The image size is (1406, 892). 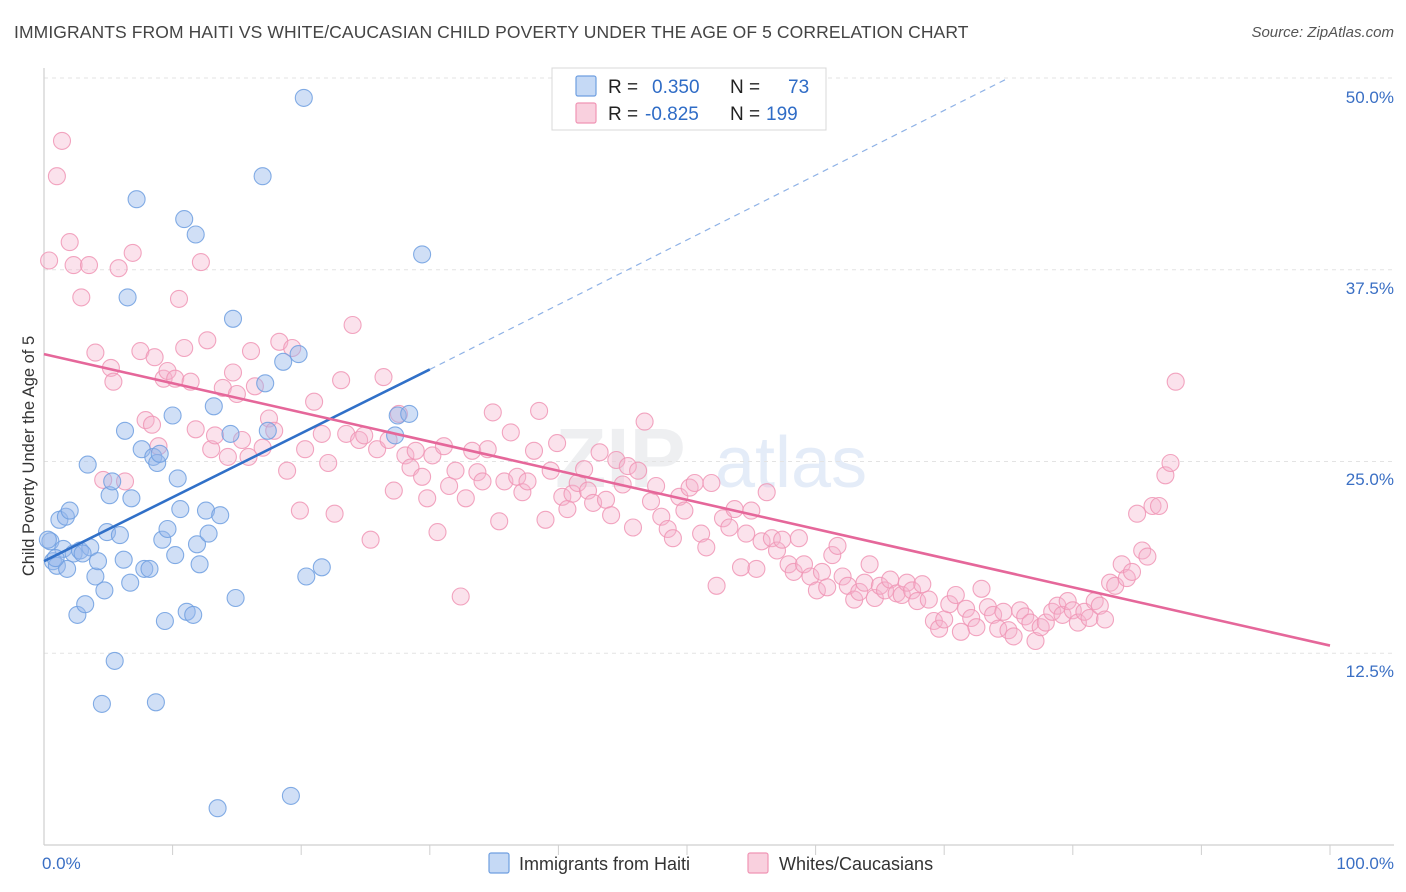 What do you see at coordinates (751, 850) in the screenshot?
I see `x-ticks` at bounding box center [751, 850].